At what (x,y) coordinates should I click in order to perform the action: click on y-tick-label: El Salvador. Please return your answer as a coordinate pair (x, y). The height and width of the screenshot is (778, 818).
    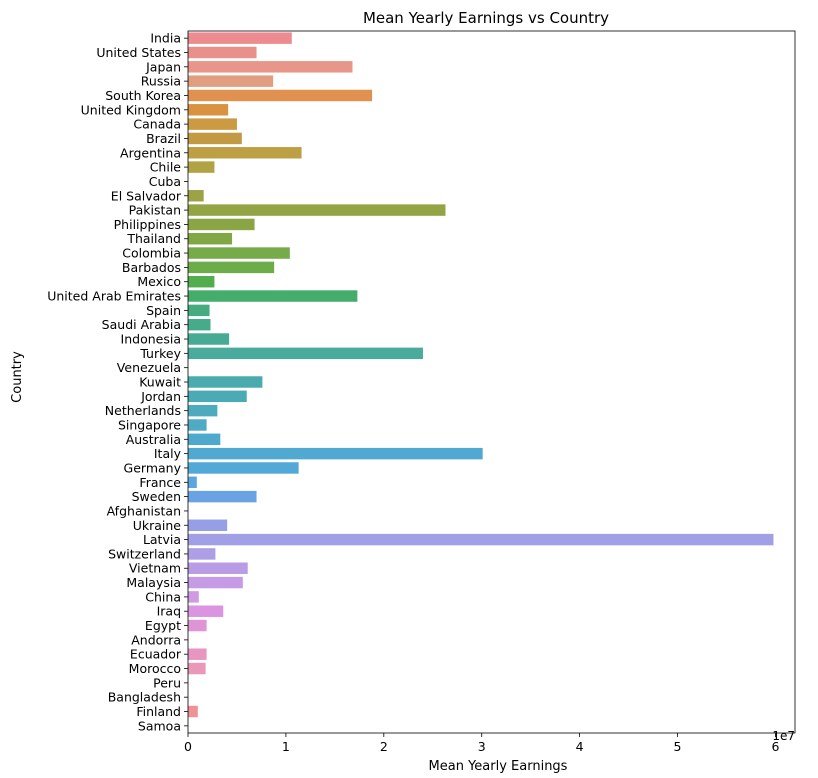
    Looking at the image, I should click on (146, 195).